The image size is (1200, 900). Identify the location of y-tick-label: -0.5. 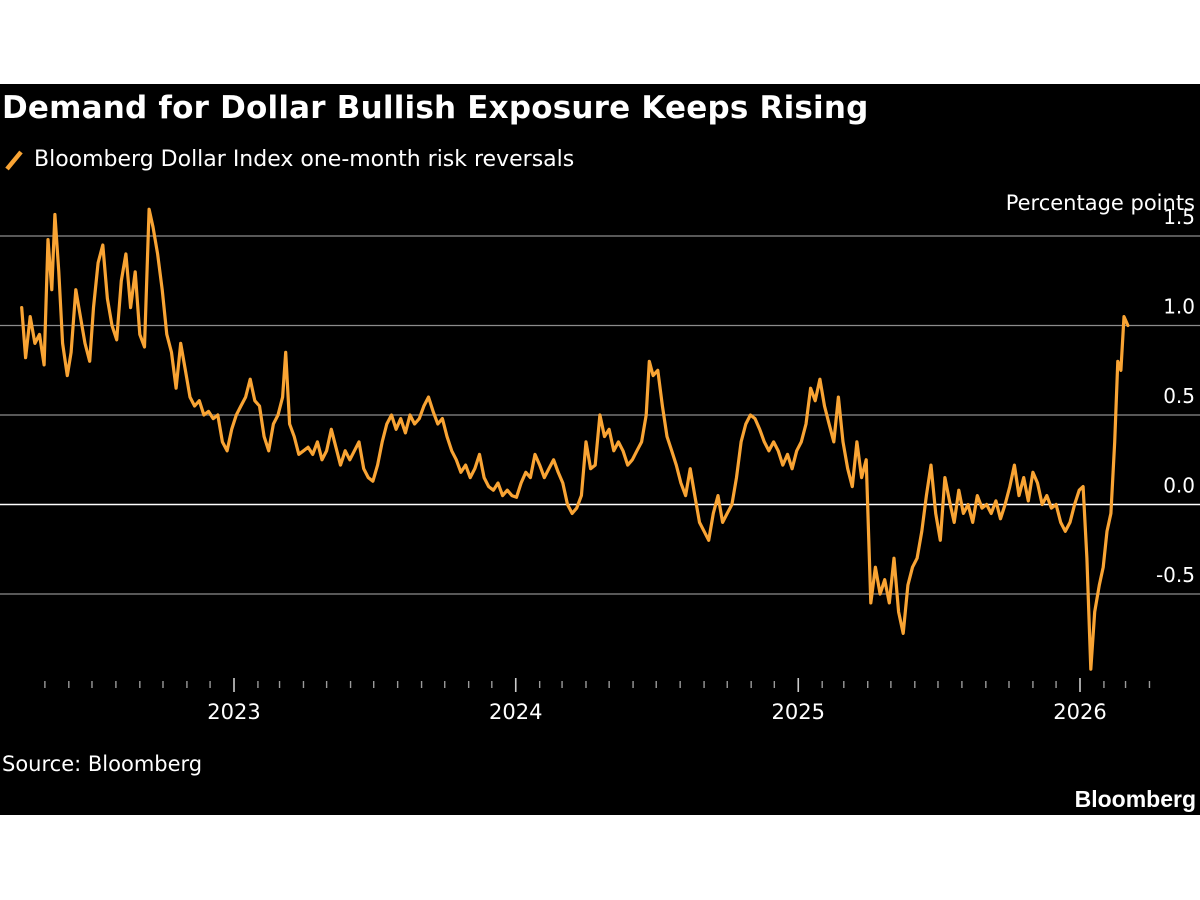
(1175, 575).